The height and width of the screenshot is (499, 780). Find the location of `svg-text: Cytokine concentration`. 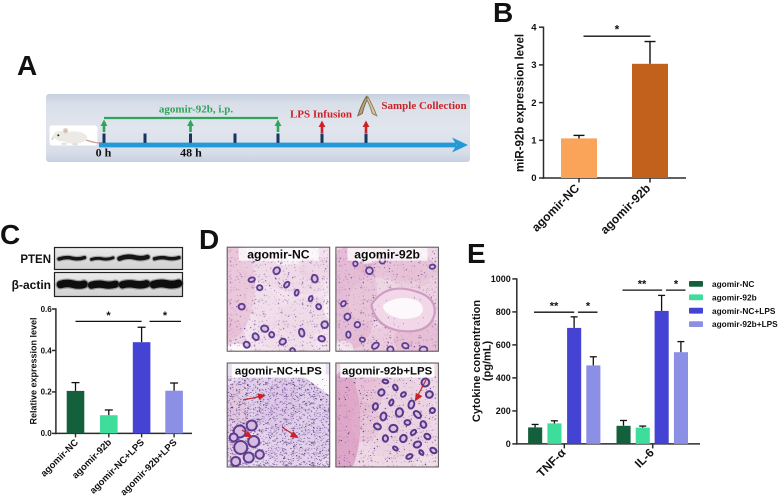

svg-text: Cytokine concentration is located at coordinates (477, 361).